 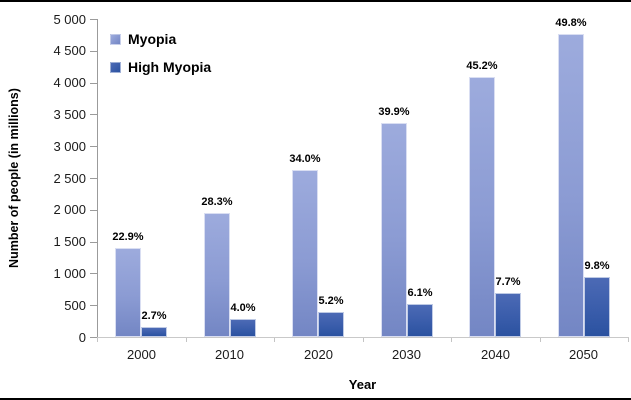 I want to click on x-axis-category-label: 2010, so click(x=229, y=354).